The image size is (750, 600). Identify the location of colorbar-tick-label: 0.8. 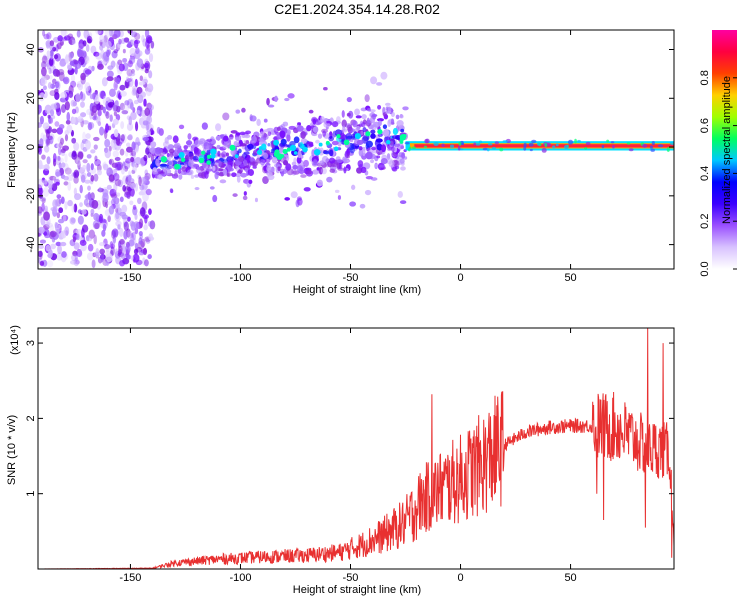
(705, 77).